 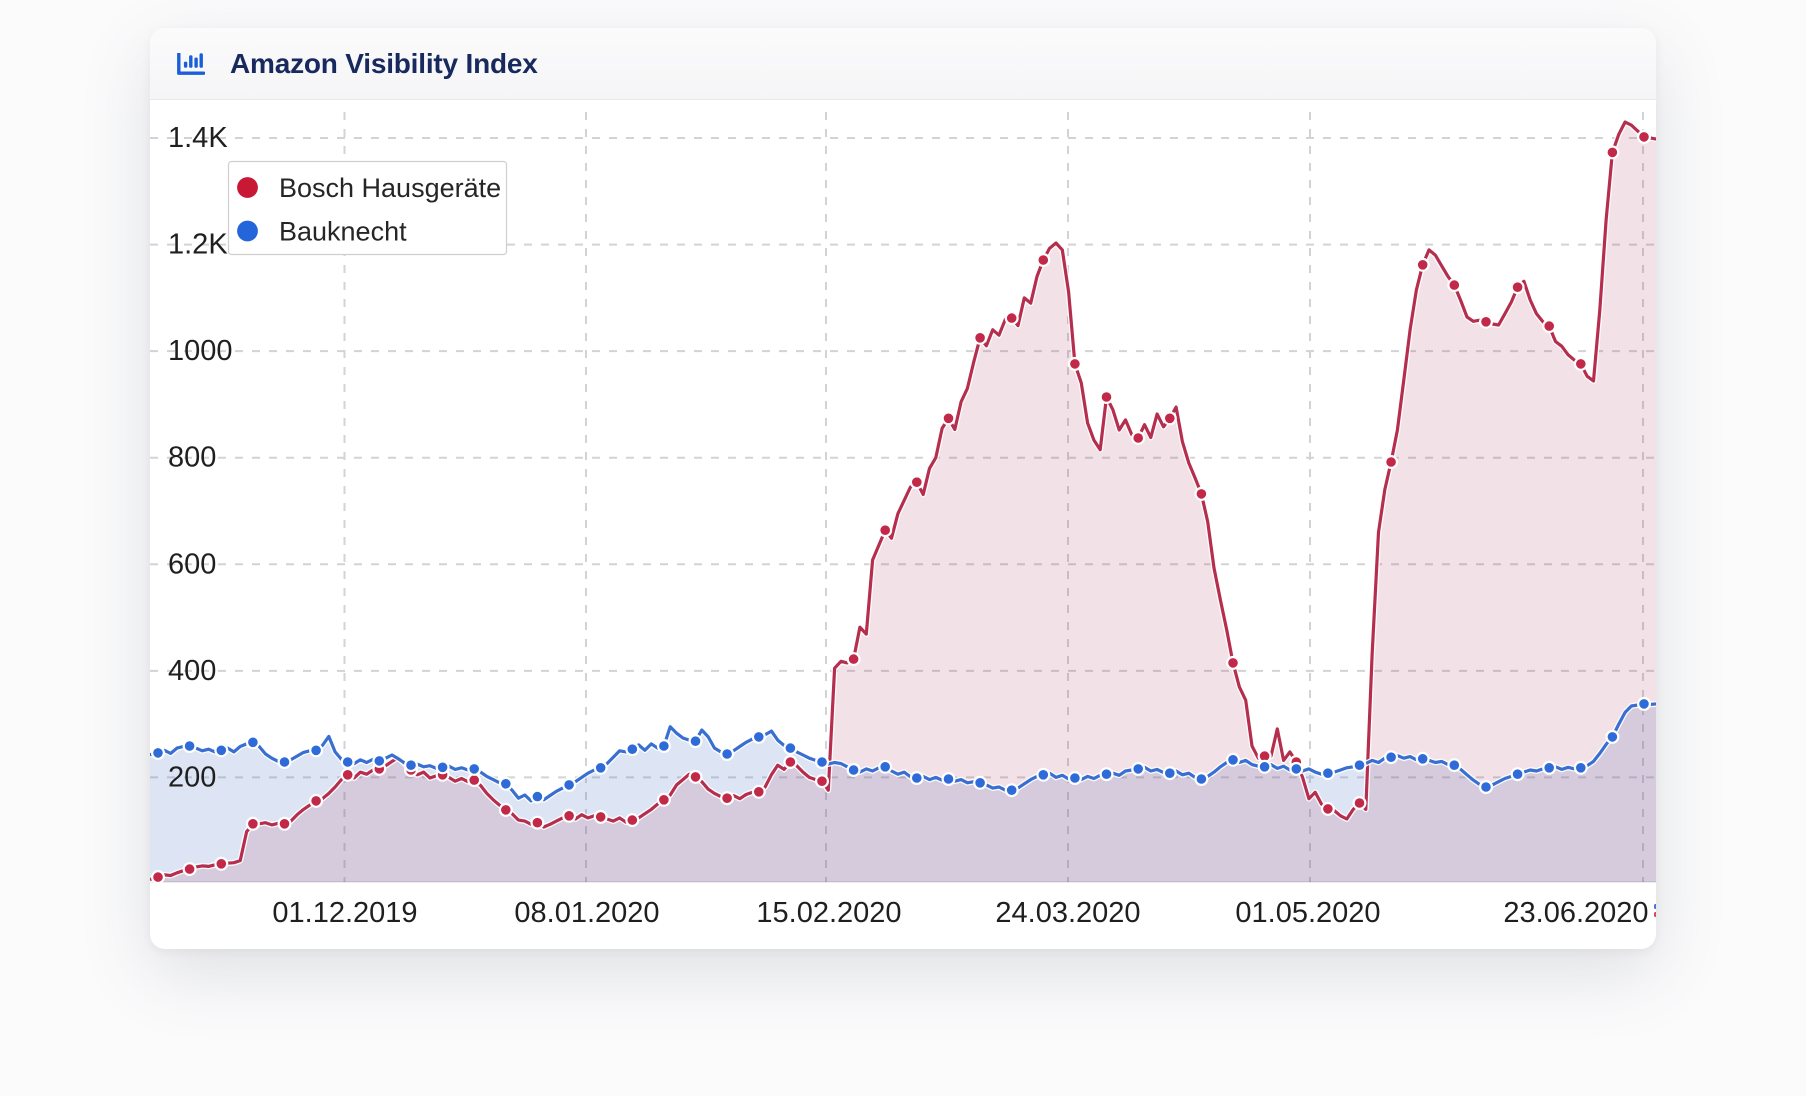 I want to click on svg-text: 400, so click(x=192, y=671).